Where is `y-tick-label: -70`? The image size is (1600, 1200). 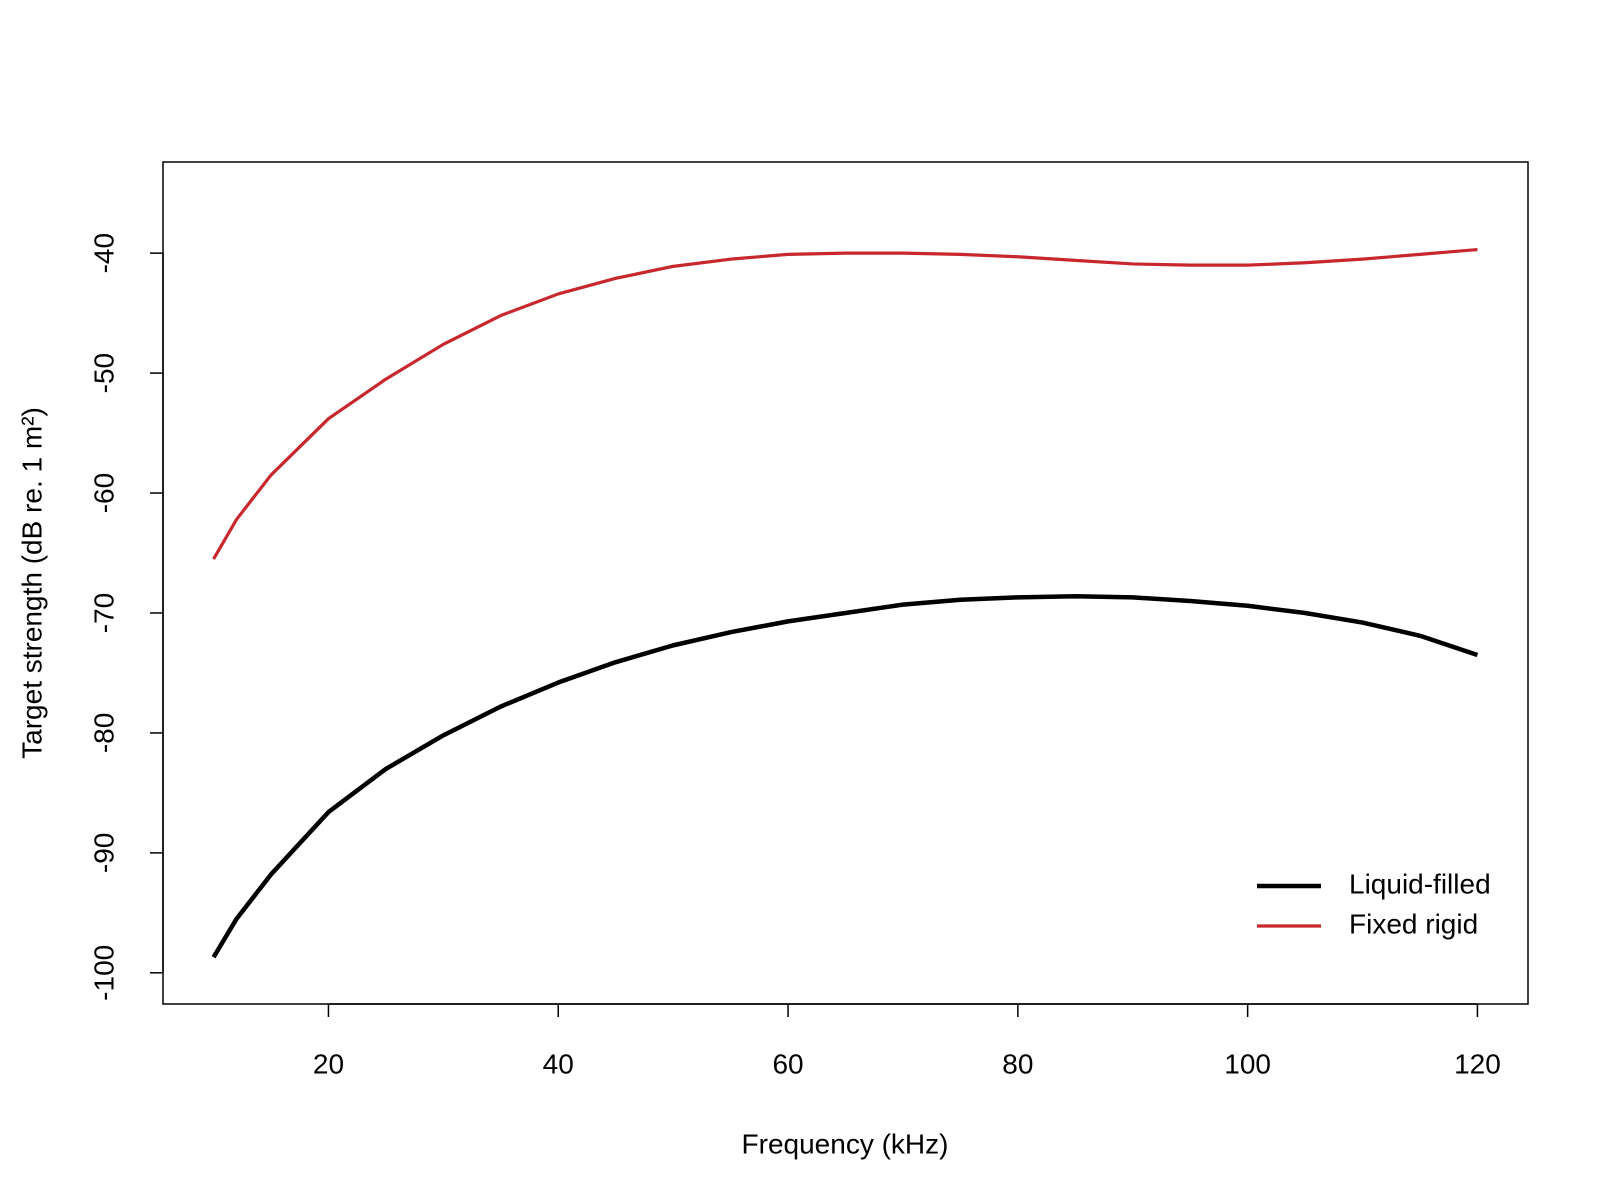 y-tick-label: -70 is located at coordinates (103, 613).